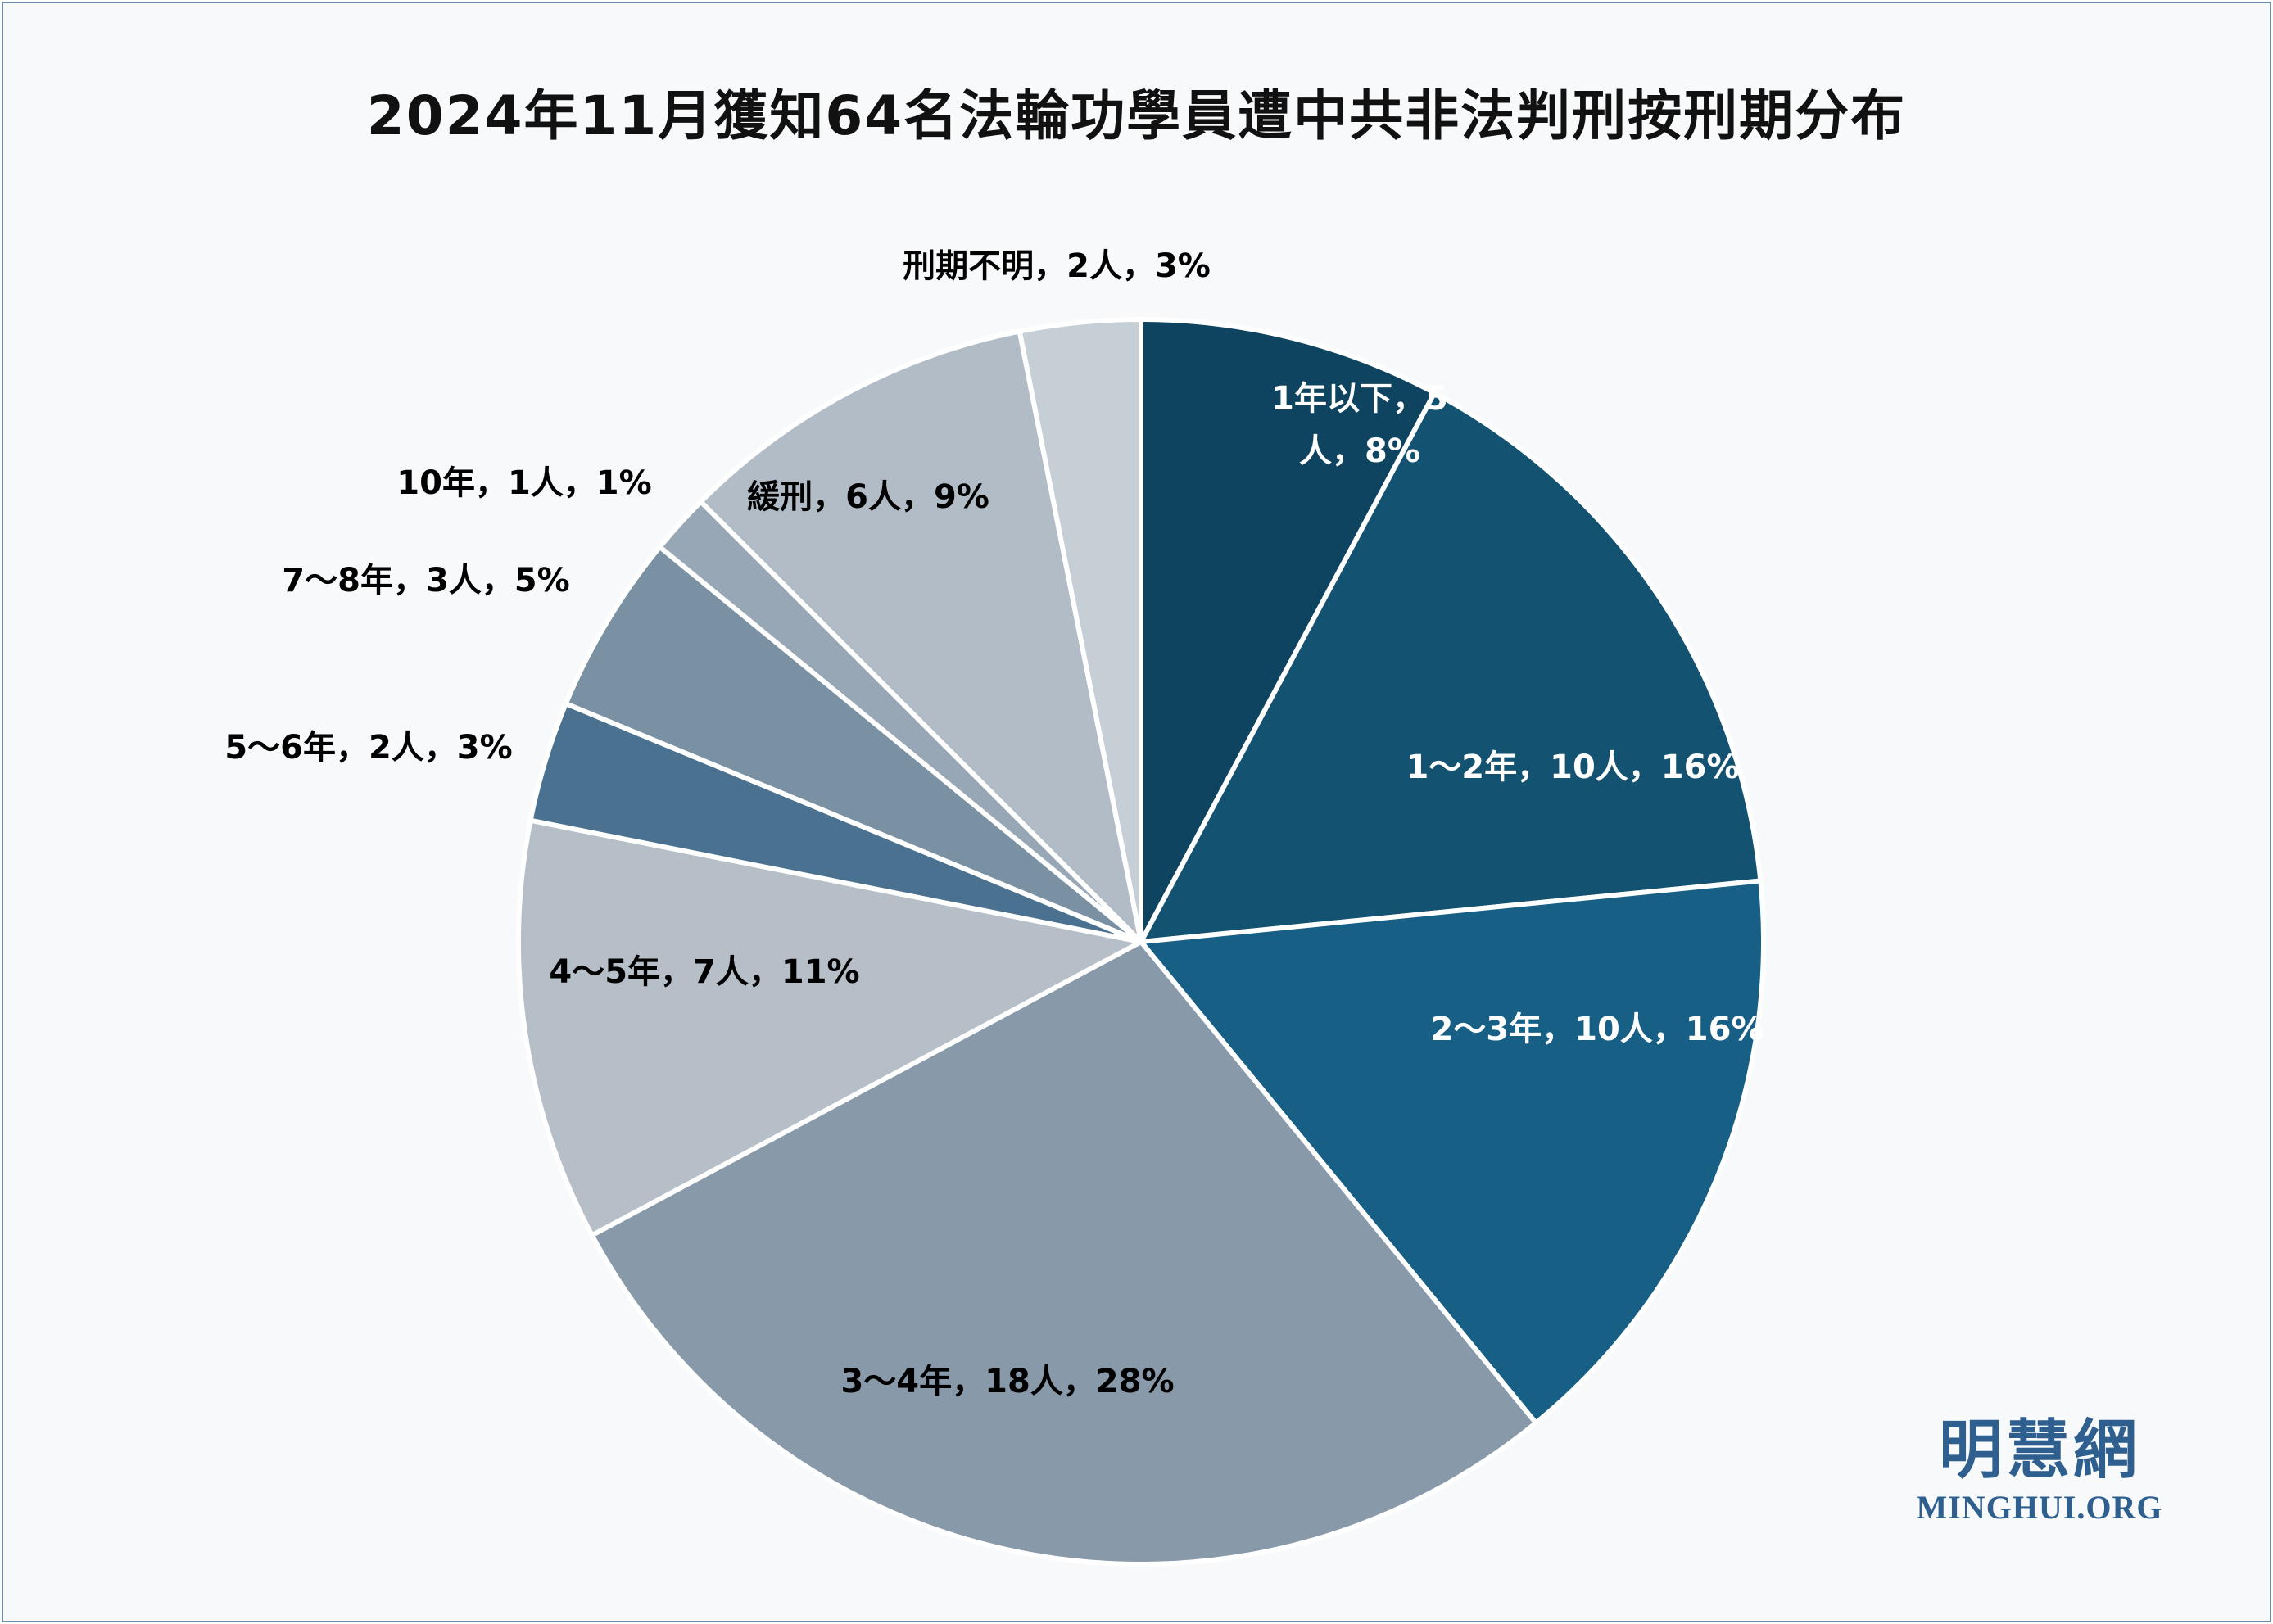  Describe the element at coordinates (523, 483) in the screenshot. I see `slice-label-8: 10年，1人，1%` at that location.